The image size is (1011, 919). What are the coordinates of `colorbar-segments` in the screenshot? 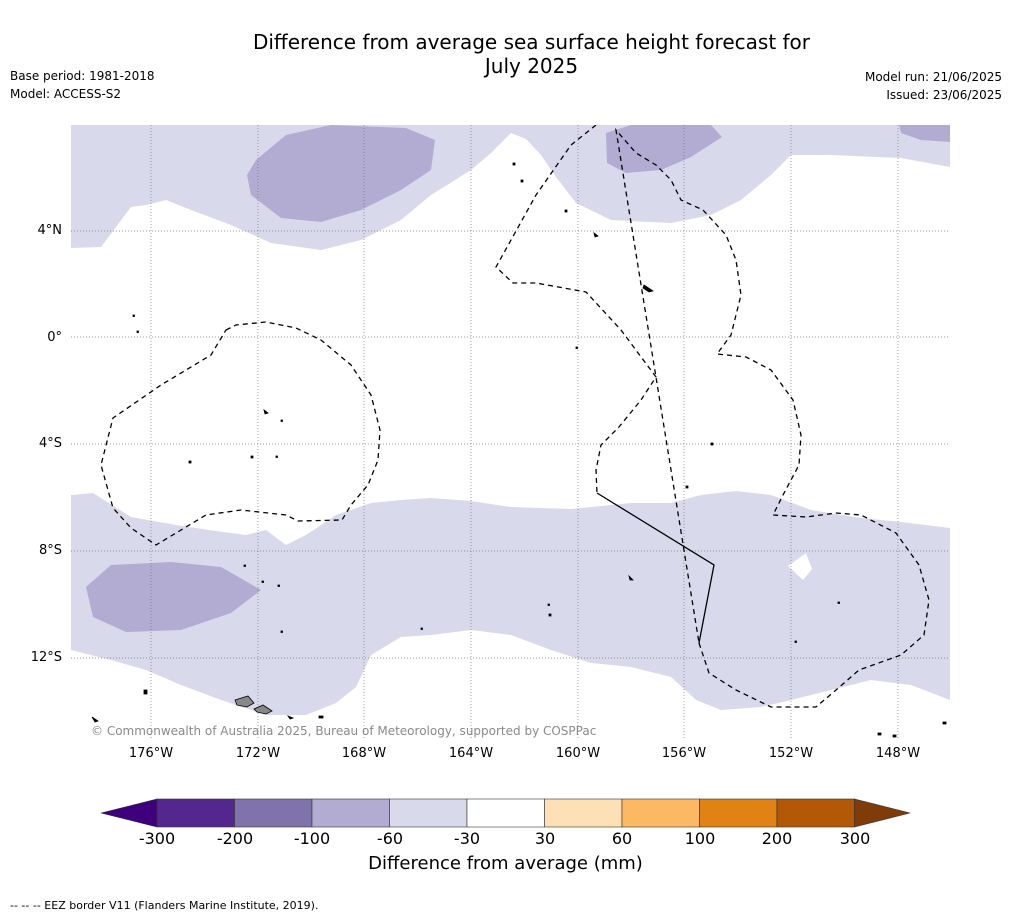 It's located at (505, 813).